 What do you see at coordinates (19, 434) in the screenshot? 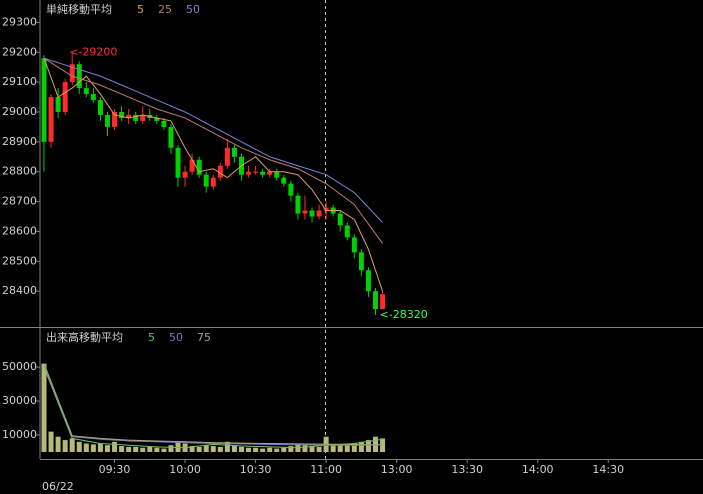
I see `y-tick-label: 10000` at bounding box center [19, 434].